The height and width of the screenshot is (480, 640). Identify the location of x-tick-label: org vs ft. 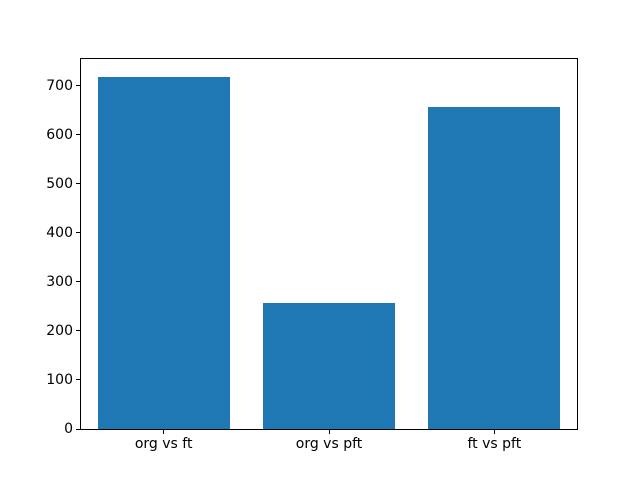
(163, 444).